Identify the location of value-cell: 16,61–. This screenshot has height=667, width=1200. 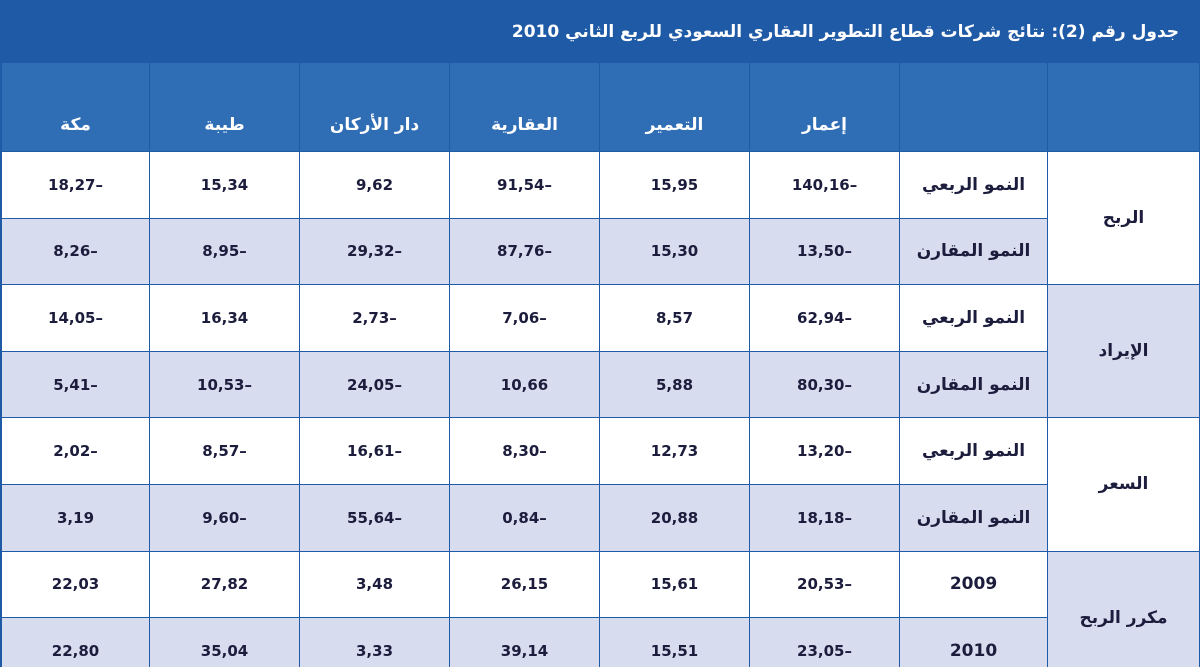
(375, 451).